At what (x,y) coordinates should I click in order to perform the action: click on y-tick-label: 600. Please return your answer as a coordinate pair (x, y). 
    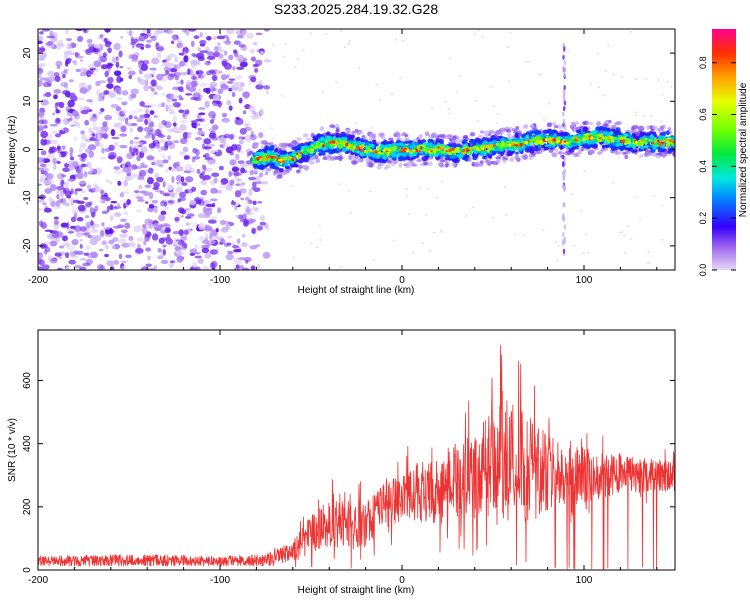
    Looking at the image, I should click on (27, 380).